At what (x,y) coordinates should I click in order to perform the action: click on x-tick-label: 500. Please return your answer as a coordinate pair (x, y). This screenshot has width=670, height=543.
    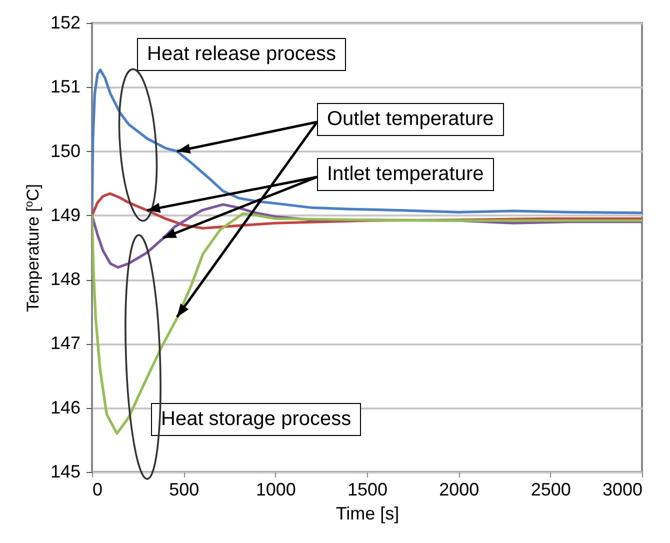
    Looking at the image, I should click on (184, 490).